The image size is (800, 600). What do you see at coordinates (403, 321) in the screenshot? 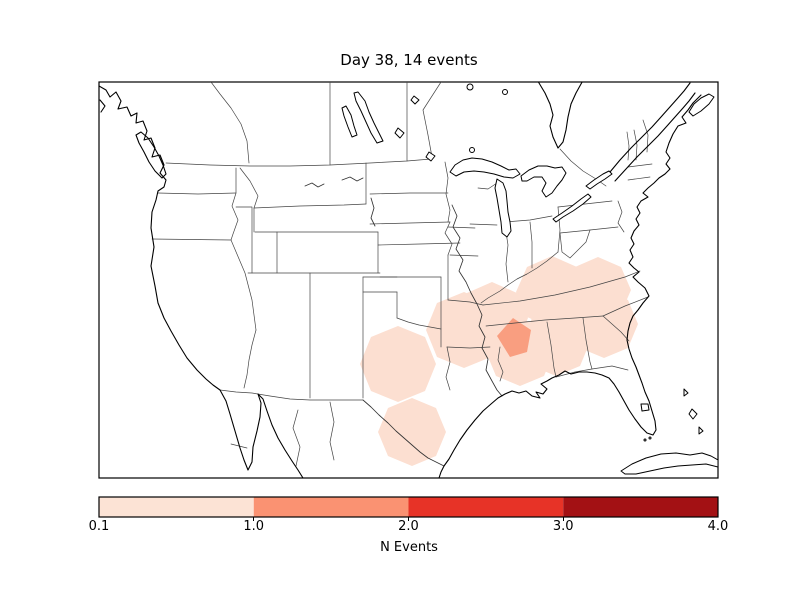
I see `rivers` at bounding box center [403, 321].